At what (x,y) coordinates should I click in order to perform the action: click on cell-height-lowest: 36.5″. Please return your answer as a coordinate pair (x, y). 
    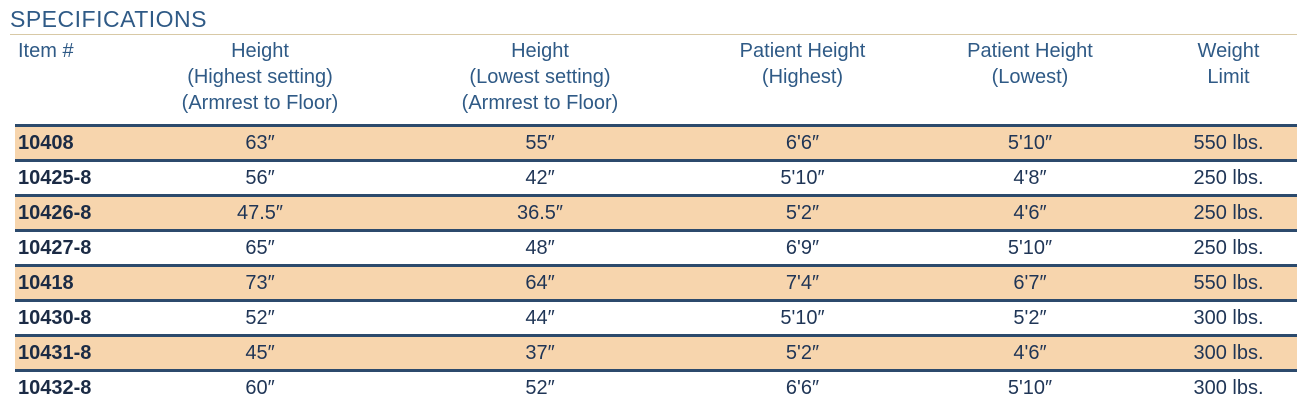
    Looking at the image, I should click on (540, 212).